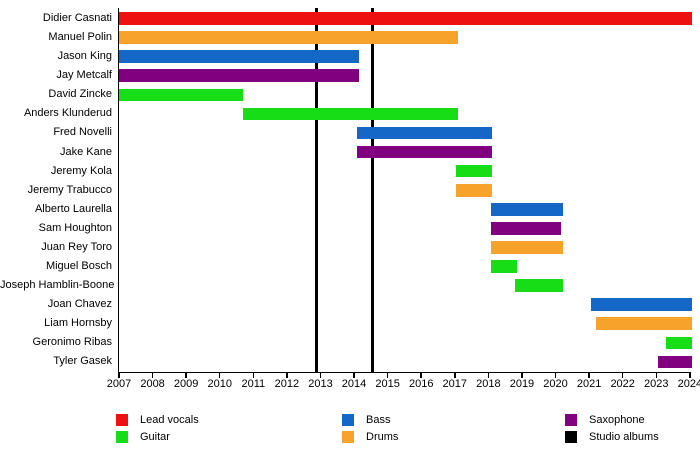  Describe the element at coordinates (624, 436) in the screenshot. I see `legend-label: Studio albums` at that location.